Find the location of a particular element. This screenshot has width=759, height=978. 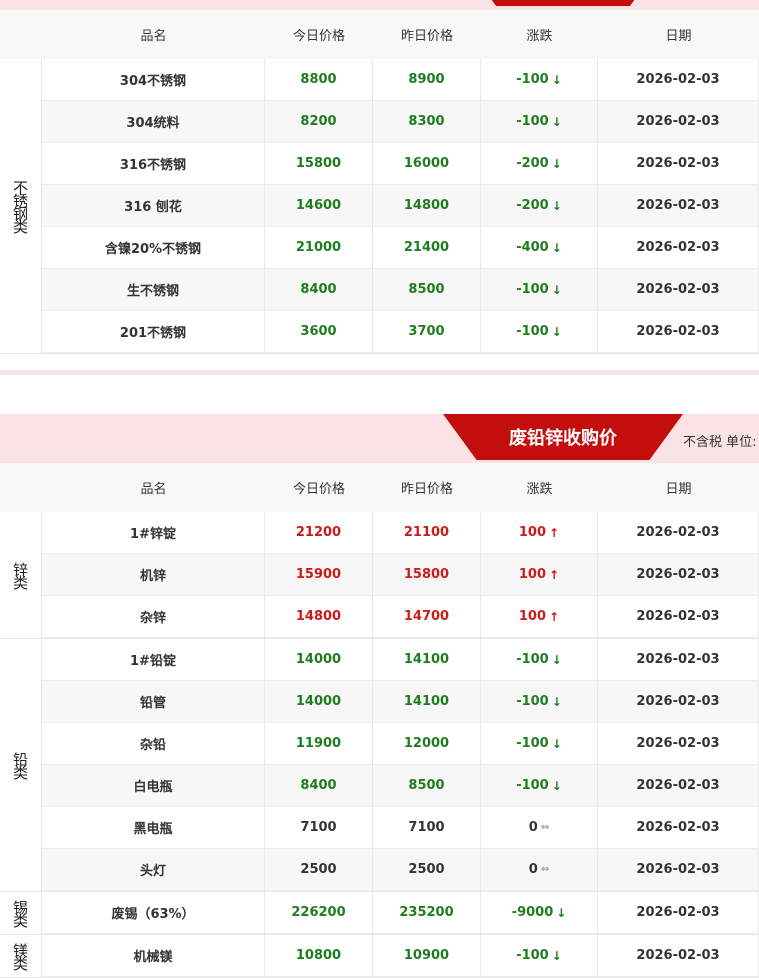

category-label: 不锈钢类 is located at coordinates (21, 206).